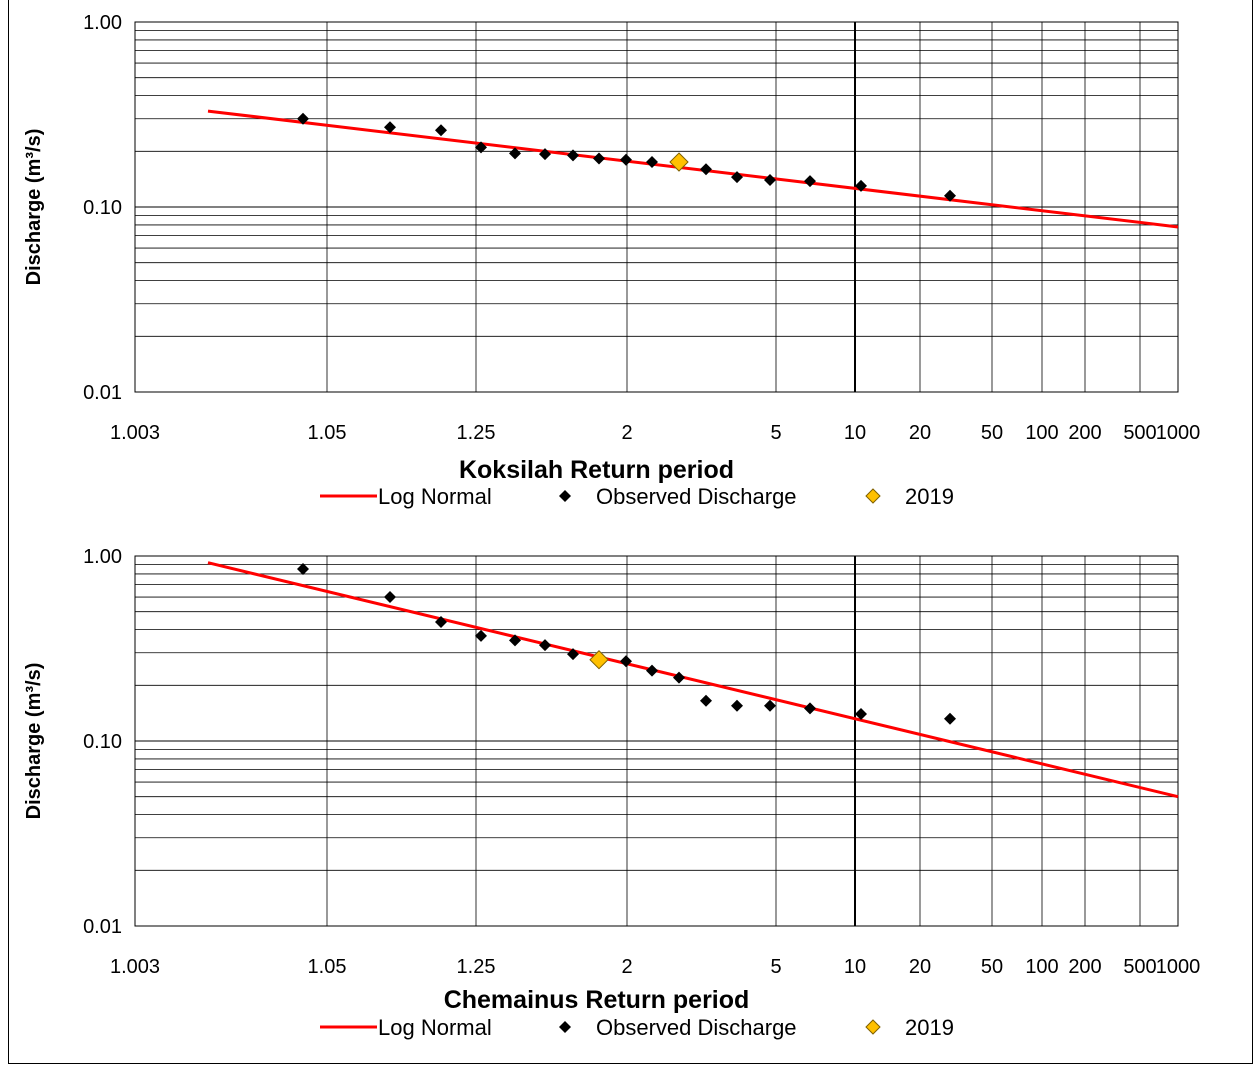 This screenshot has height=1066, width=1255. What do you see at coordinates (597, 1000) in the screenshot?
I see `chart-title: Chemainus Return period` at bounding box center [597, 1000].